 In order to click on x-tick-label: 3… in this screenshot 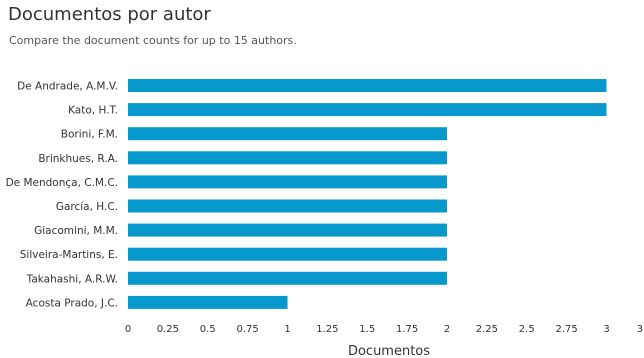, I will do `click(640, 329)`.